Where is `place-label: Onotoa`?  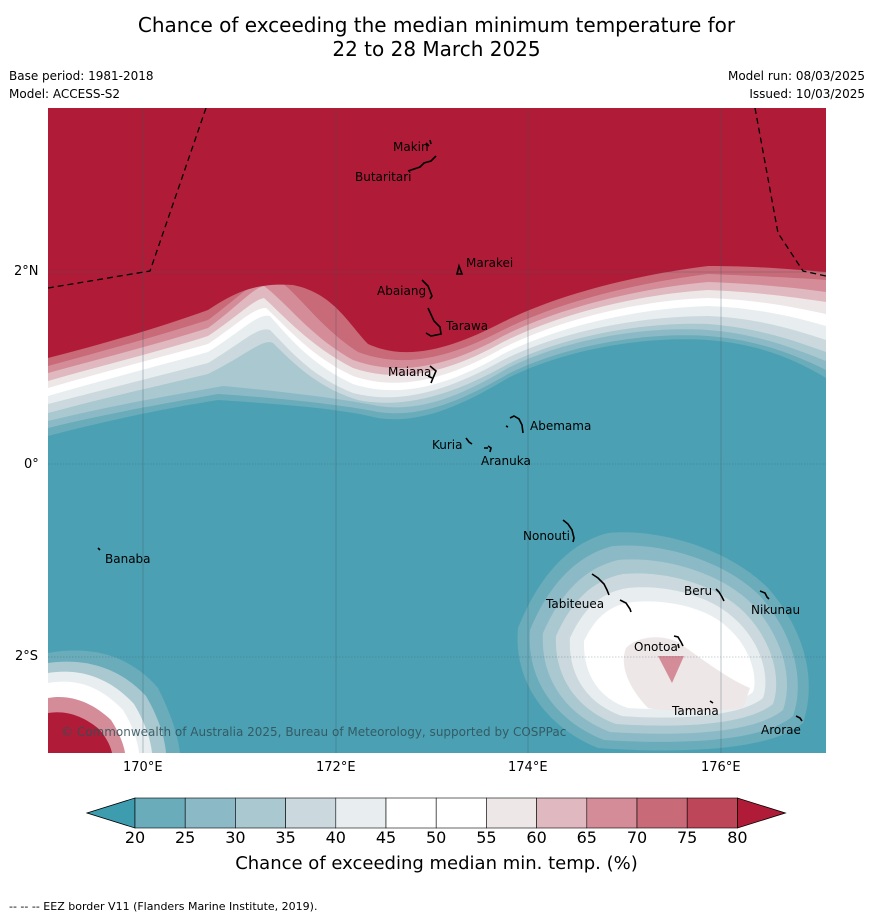 place-label: Onotoa is located at coordinates (656, 647).